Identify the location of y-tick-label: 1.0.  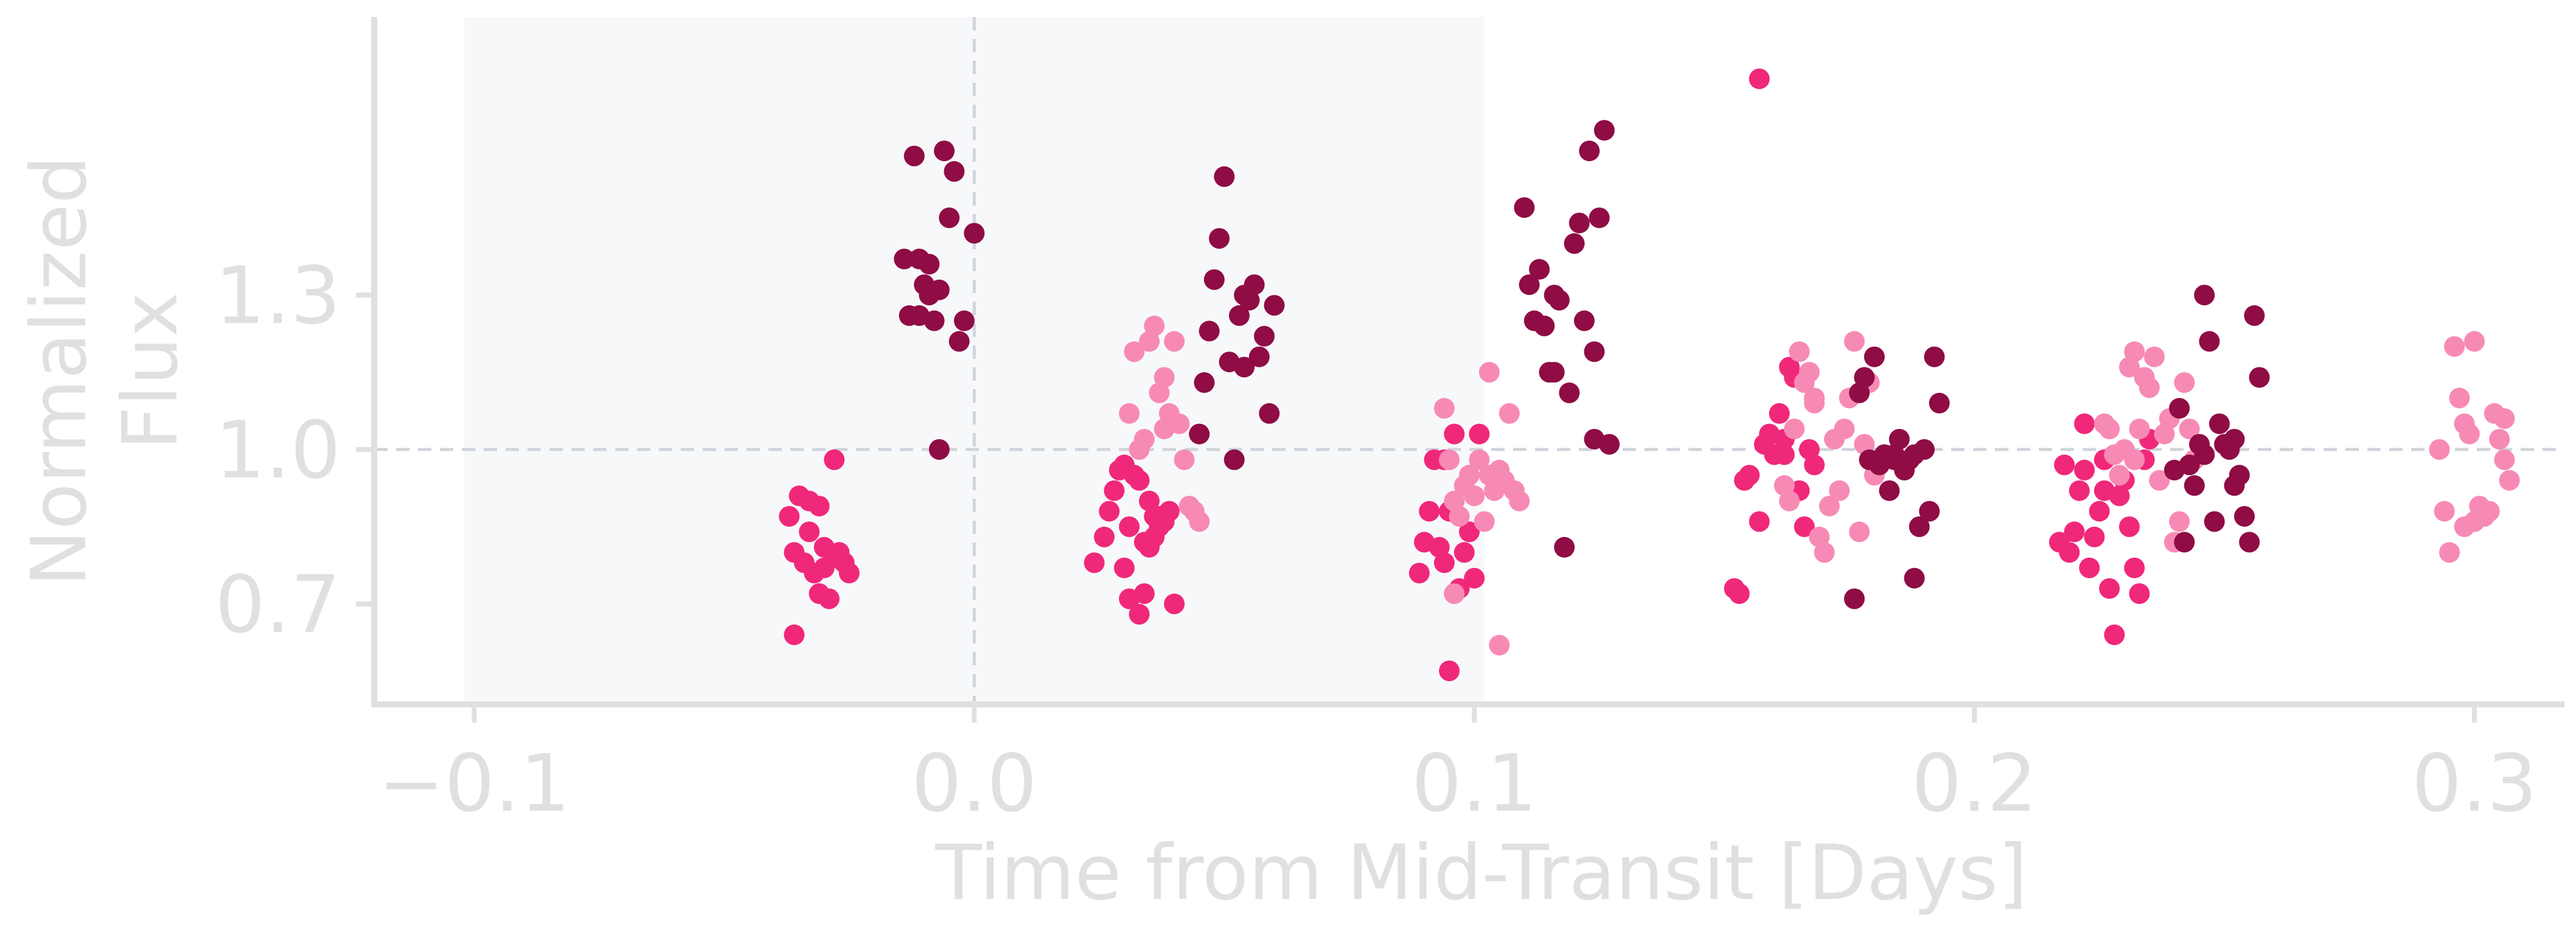
(278, 450).